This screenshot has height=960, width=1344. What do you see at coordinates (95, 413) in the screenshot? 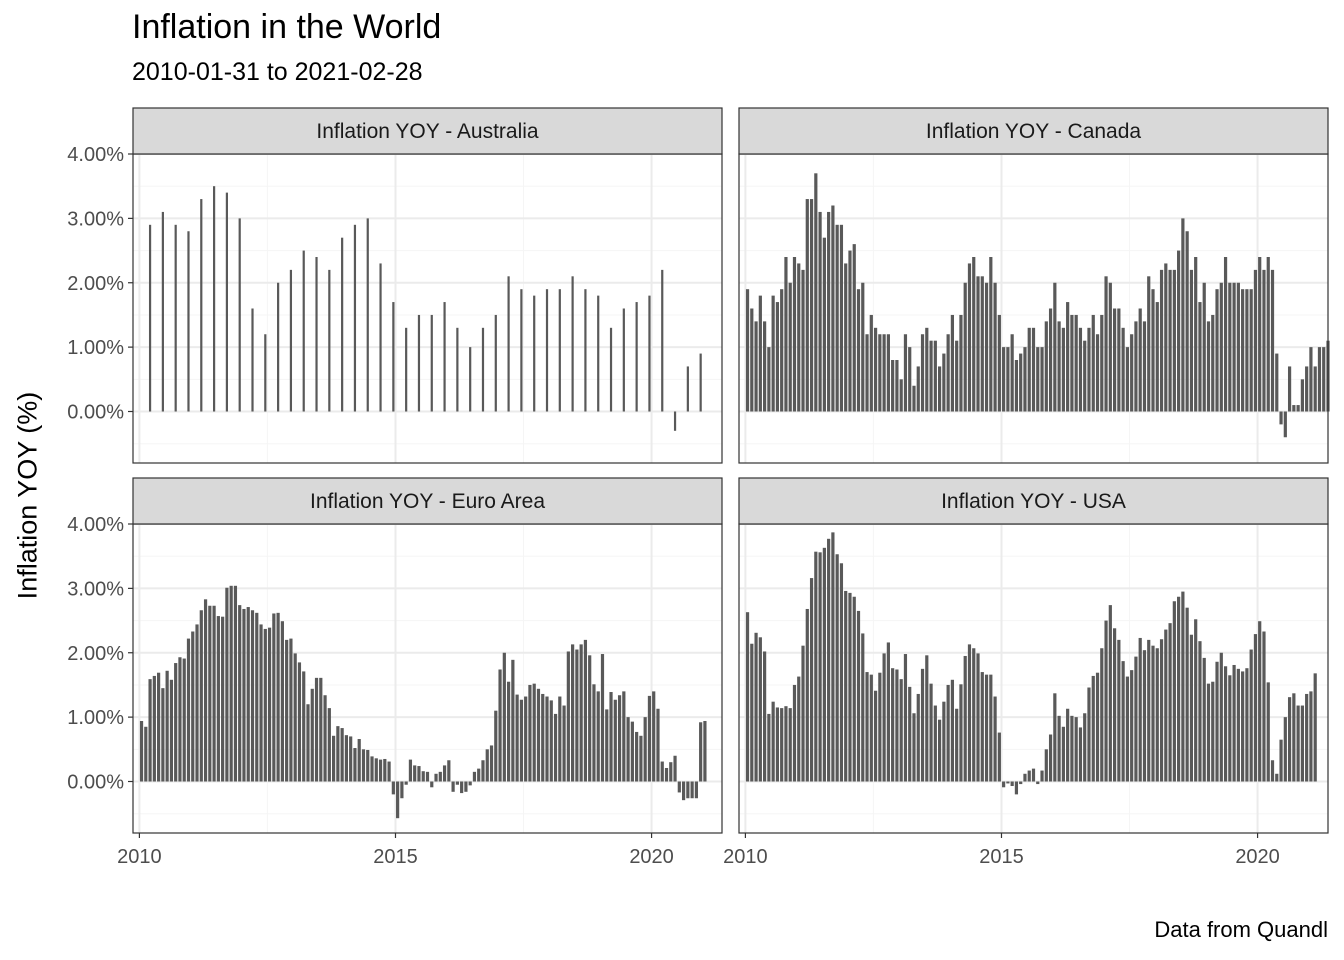
I see `y-tick-label: 0.00%` at bounding box center [95, 413].